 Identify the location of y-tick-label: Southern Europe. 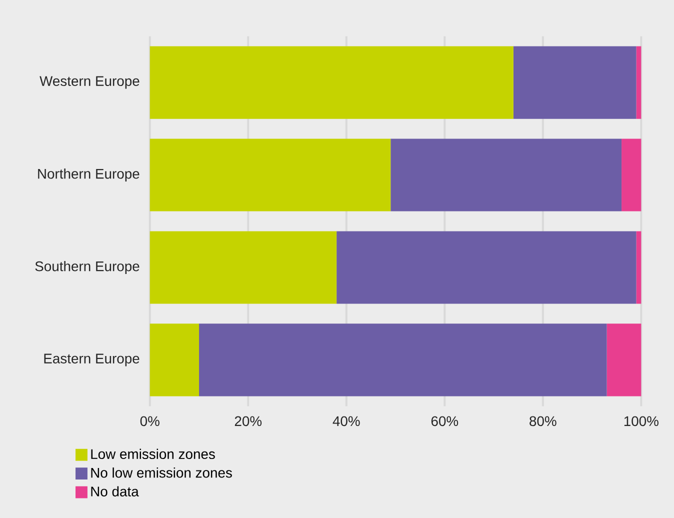
(87, 267).